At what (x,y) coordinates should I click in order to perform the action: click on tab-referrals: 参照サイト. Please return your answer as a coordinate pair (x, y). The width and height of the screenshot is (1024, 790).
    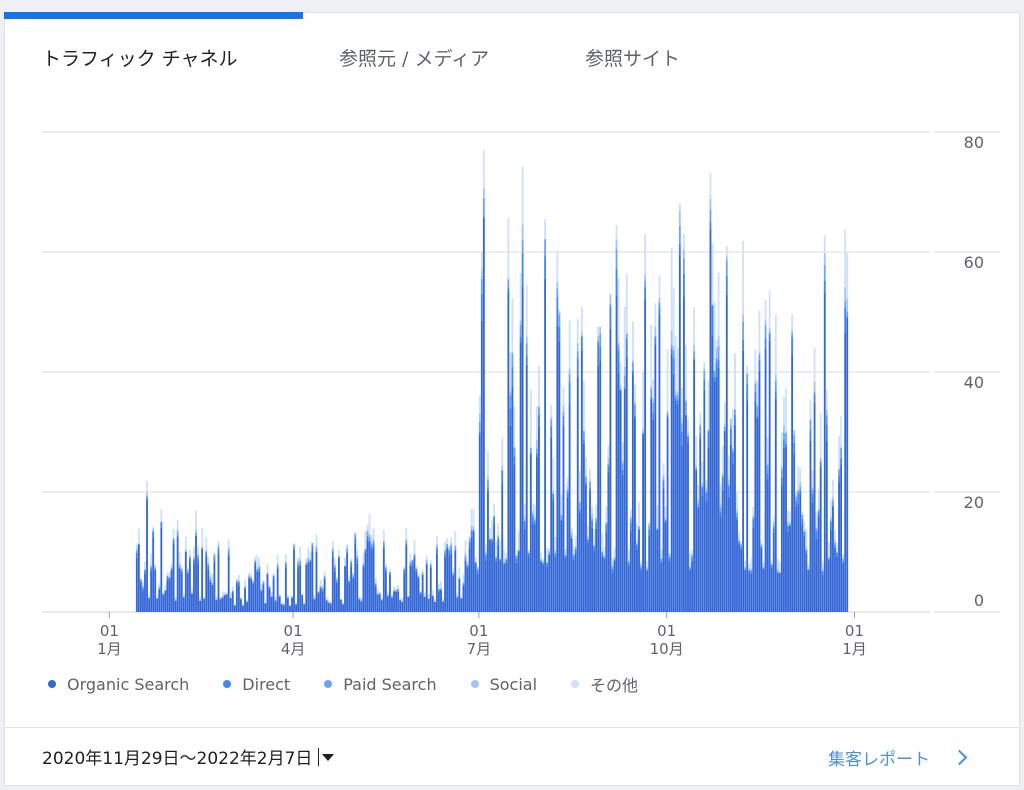
    Looking at the image, I should click on (633, 59).